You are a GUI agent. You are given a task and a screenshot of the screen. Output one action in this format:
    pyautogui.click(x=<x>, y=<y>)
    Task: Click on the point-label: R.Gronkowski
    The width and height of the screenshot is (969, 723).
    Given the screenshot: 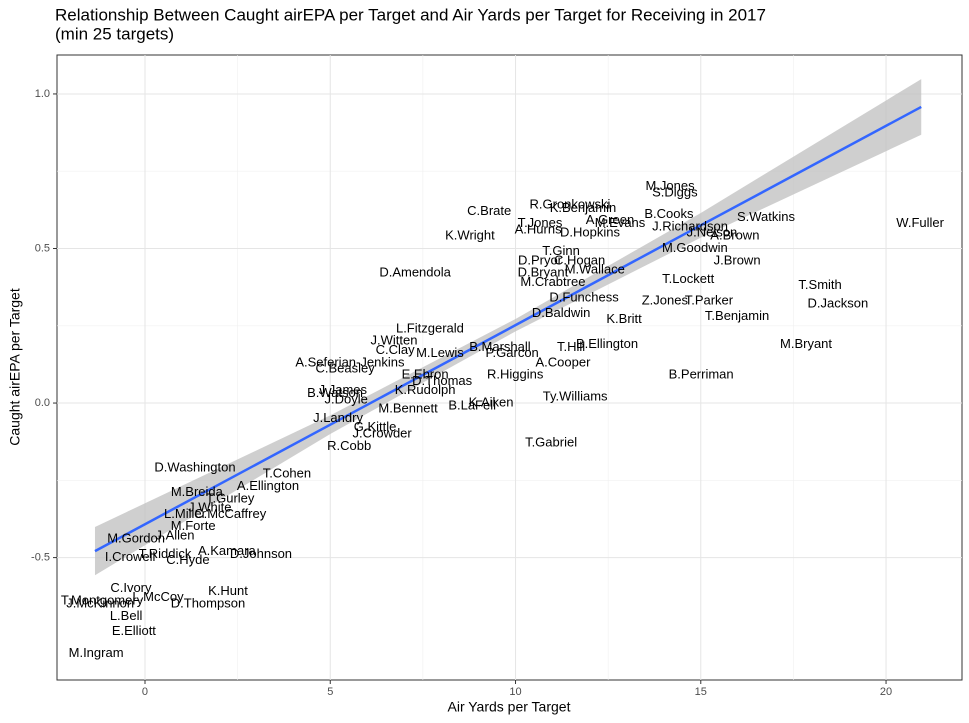 What is the action you would take?
    pyautogui.click(x=570, y=204)
    